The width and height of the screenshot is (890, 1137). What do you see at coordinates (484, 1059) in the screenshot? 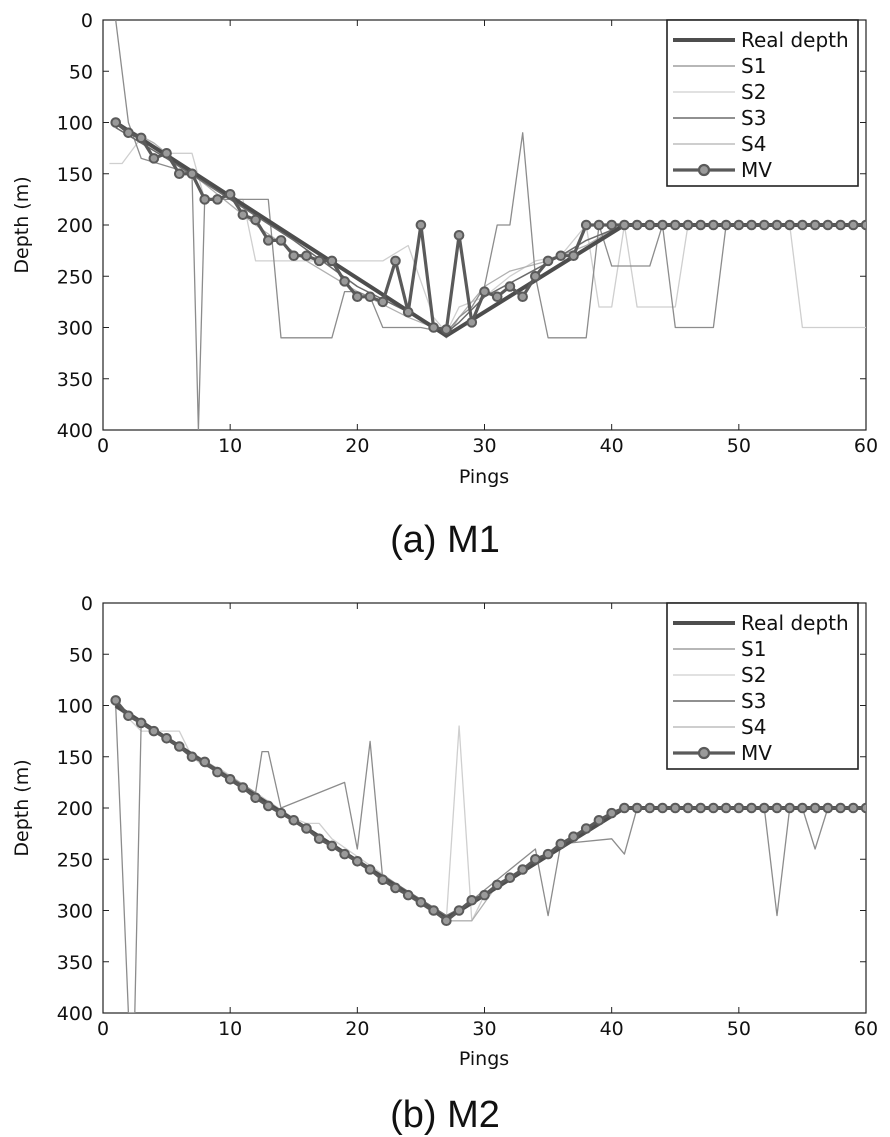
I see `x-axis-label: Pings` at bounding box center [484, 1059].